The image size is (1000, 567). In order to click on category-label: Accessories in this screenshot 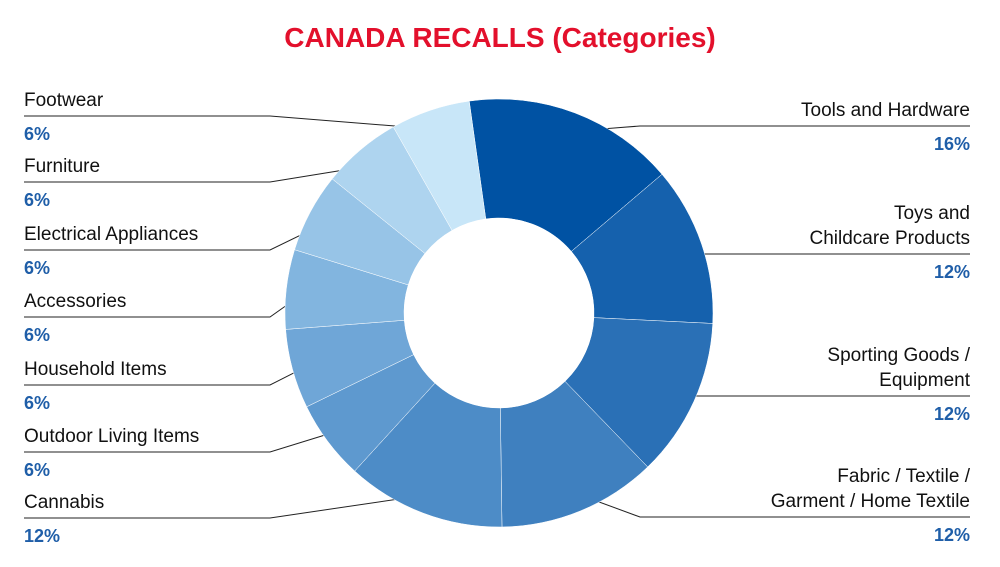, I will do `click(75, 301)`.